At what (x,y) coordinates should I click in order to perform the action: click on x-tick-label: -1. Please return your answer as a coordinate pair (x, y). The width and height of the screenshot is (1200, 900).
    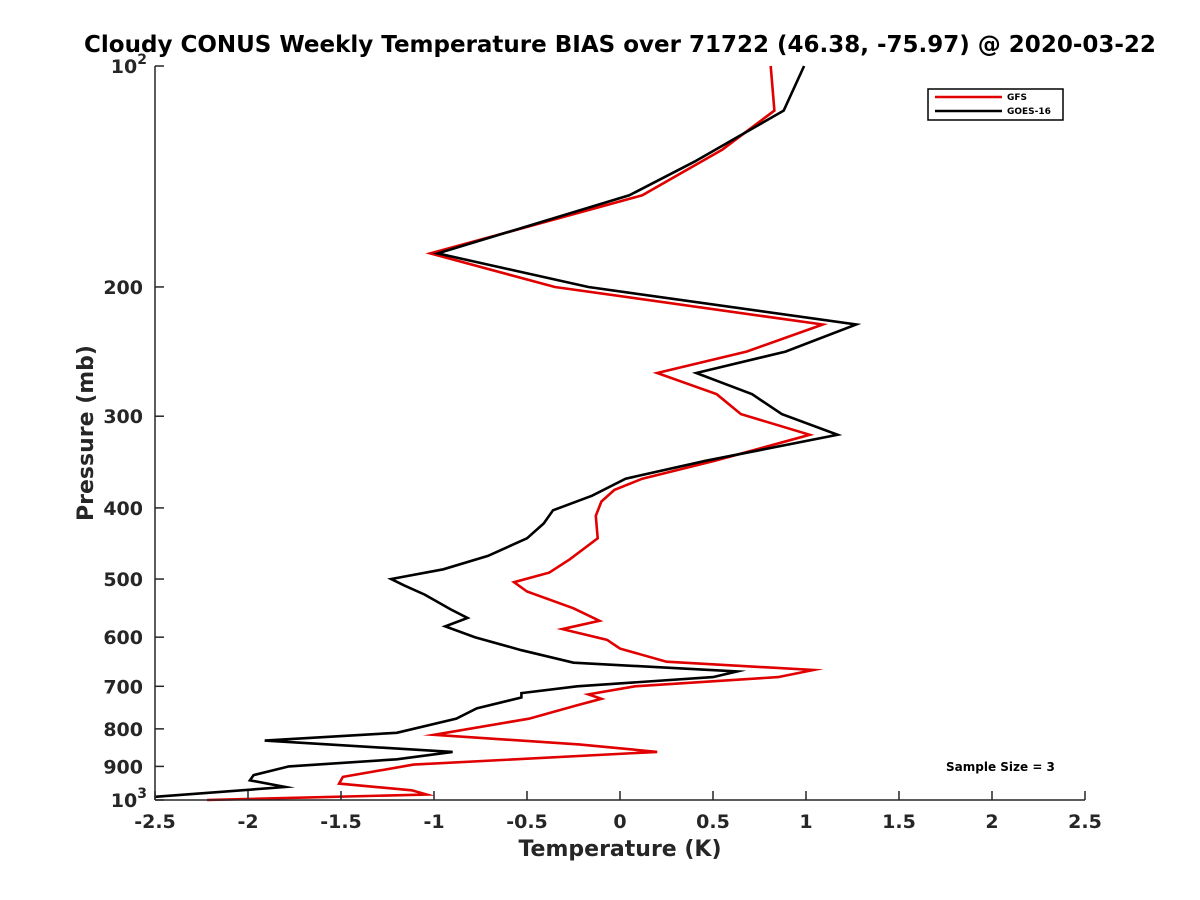
    Looking at the image, I should click on (433, 822).